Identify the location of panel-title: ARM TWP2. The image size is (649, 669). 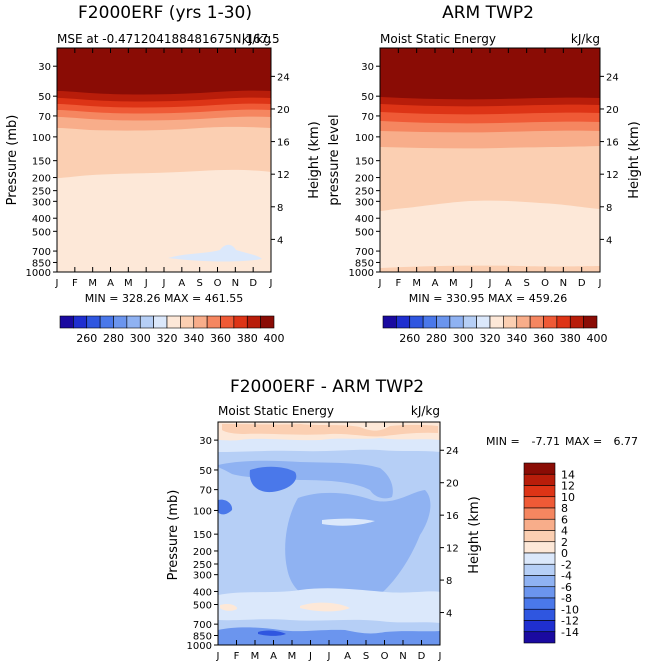
(488, 13).